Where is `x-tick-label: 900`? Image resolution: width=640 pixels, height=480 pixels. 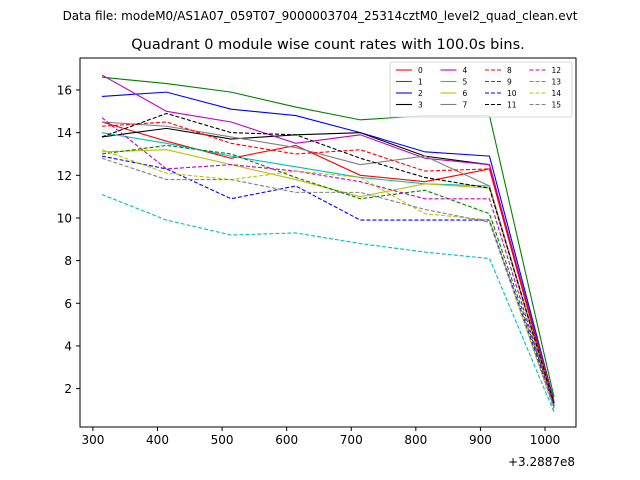 x-tick-label: 900 is located at coordinates (480, 440).